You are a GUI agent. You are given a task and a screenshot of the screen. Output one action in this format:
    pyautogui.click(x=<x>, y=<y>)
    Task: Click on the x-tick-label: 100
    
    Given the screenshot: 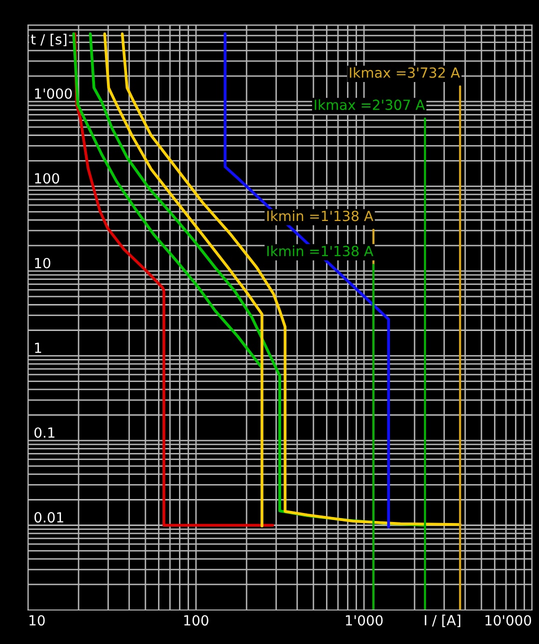 What is the action you would take?
    pyautogui.click(x=196, y=620)
    